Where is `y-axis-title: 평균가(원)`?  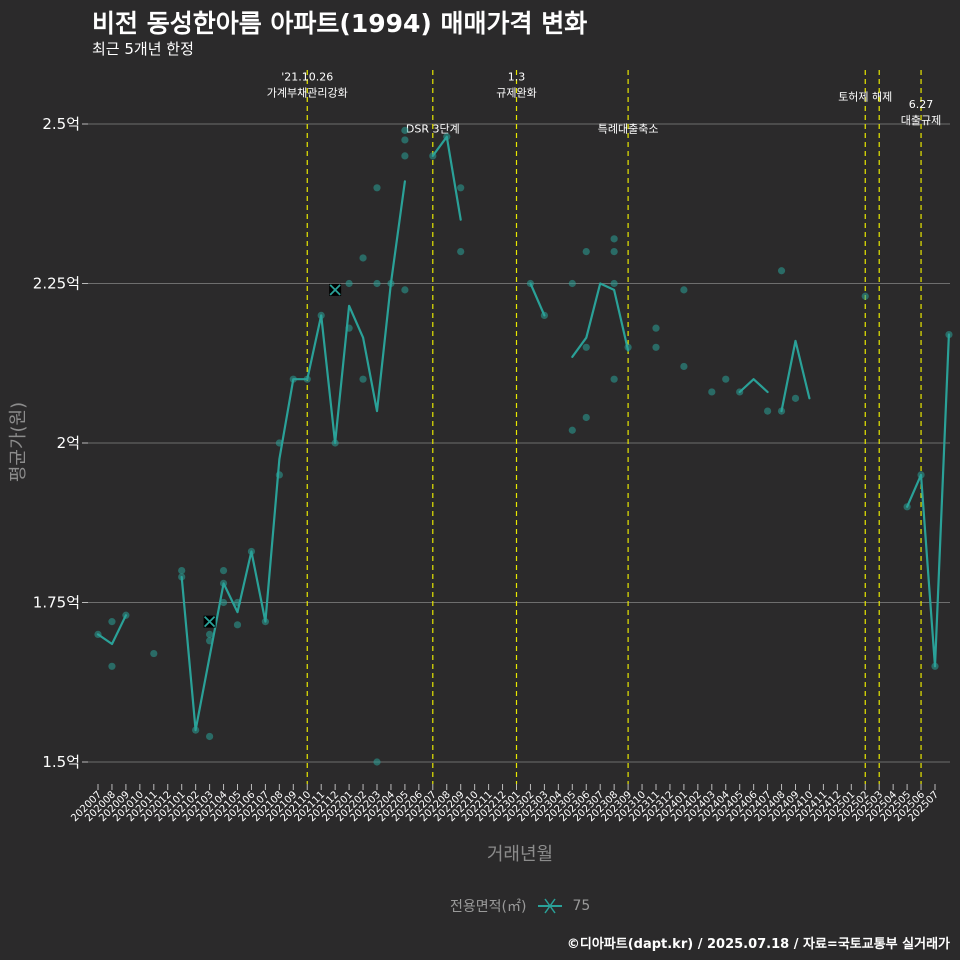
y-axis-title: 평균가(원) is located at coordinates (18, 442).